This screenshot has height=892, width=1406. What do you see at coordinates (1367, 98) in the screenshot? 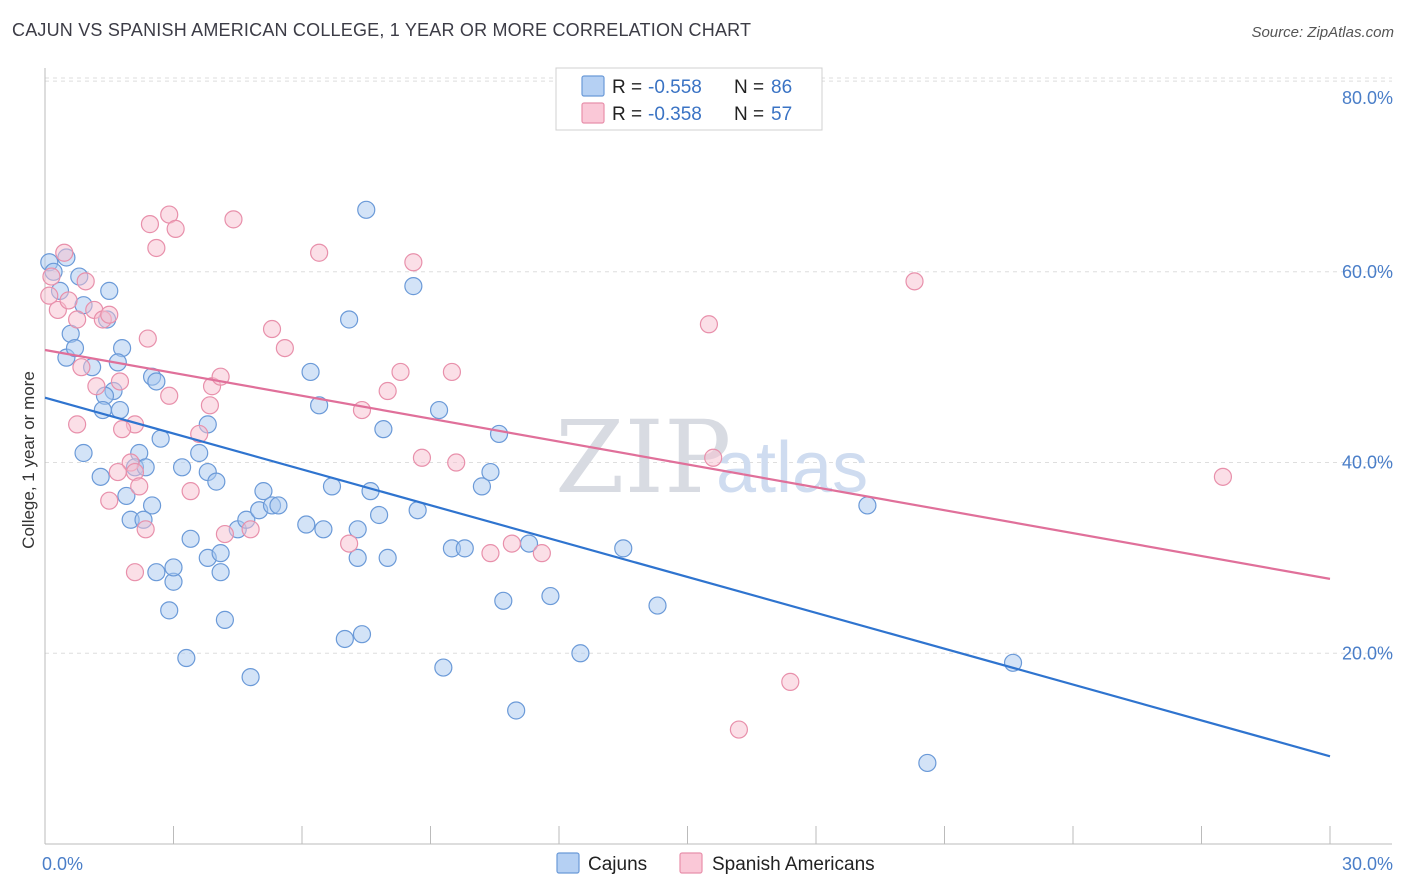
I see `y-tick-label-3: 80.0%` at bounding box center [1367, 98].